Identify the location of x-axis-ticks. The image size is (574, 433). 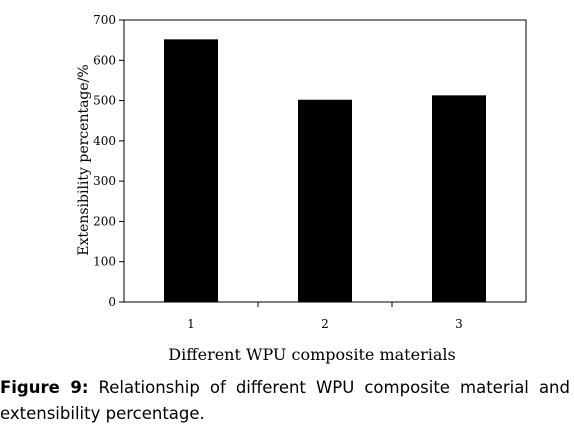
(325, 304).